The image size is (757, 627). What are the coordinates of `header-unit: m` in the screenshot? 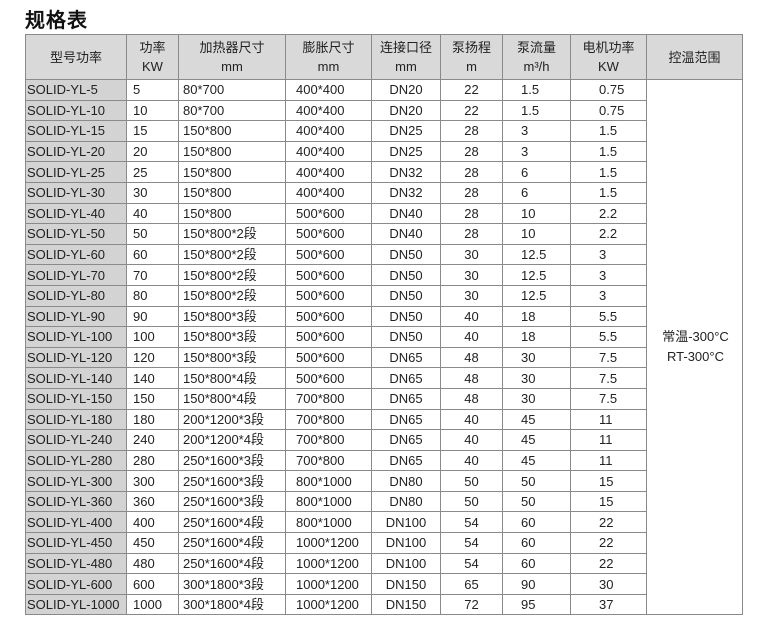 It's located at (471, 66).